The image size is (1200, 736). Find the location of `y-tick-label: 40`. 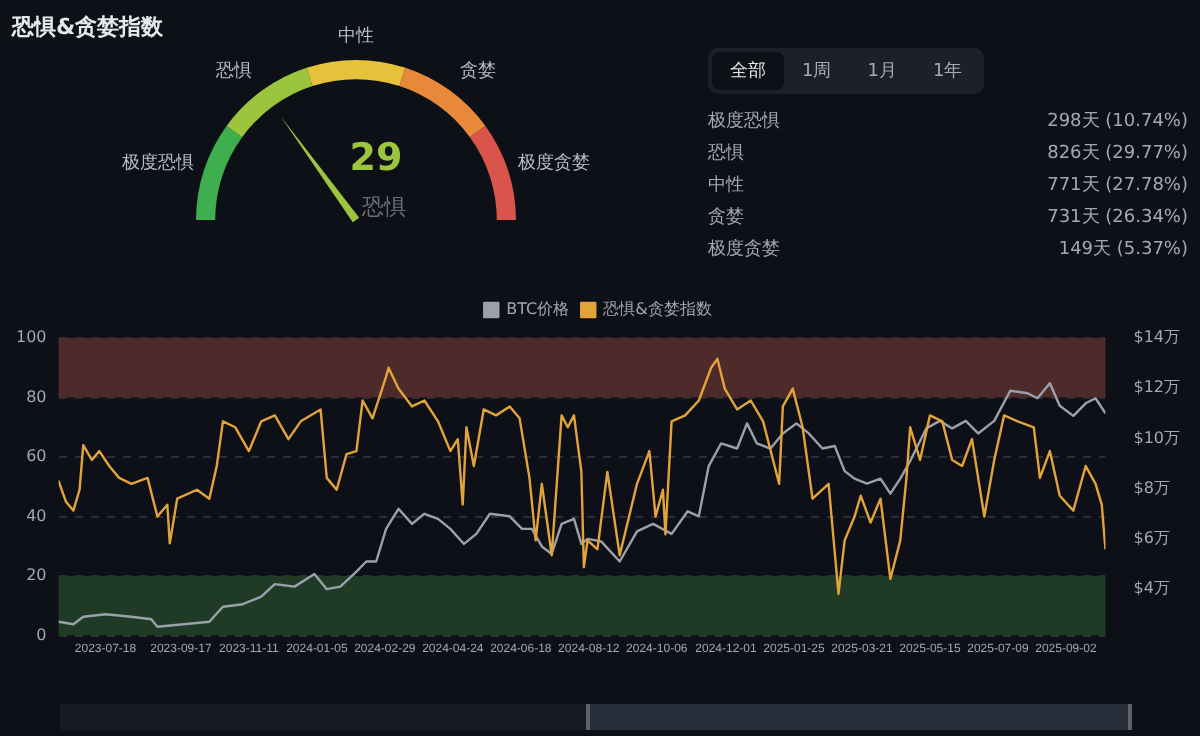

y-tick-label: 40 is located at coordinates (36, 515).